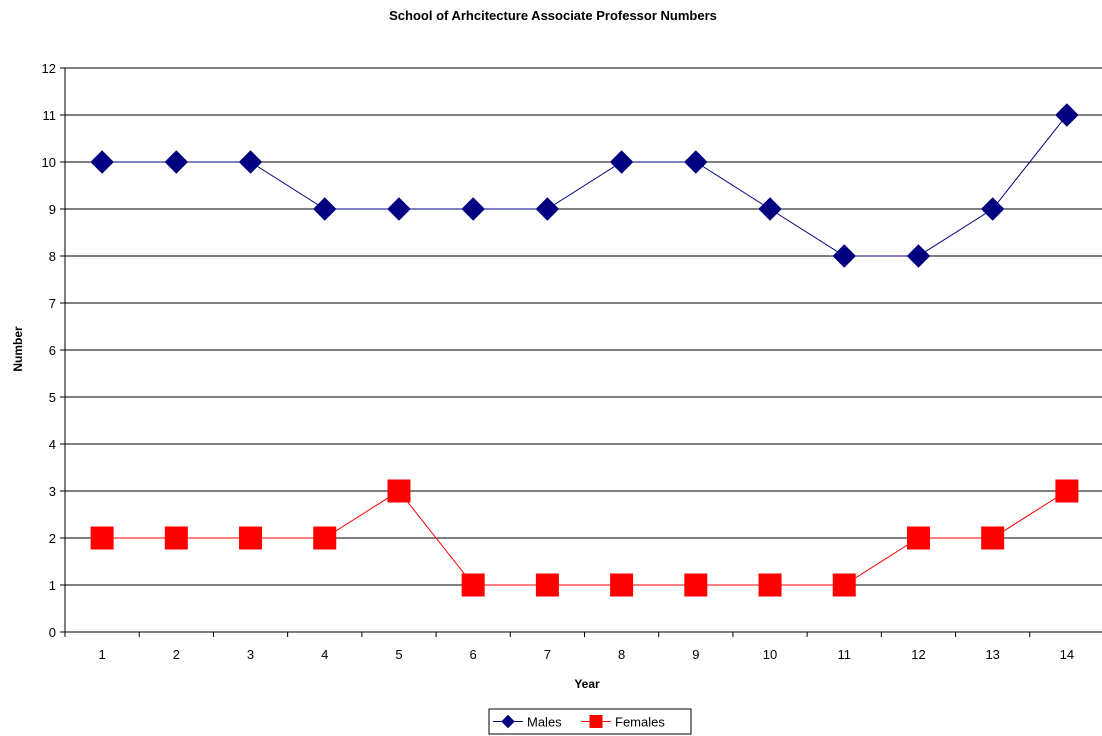 This screenshot has width=1102, height=736. What do you see at coordinates (52, 303) in the screenshot?
I see `y-tick-label: 7` at bounding box center [52, 303].